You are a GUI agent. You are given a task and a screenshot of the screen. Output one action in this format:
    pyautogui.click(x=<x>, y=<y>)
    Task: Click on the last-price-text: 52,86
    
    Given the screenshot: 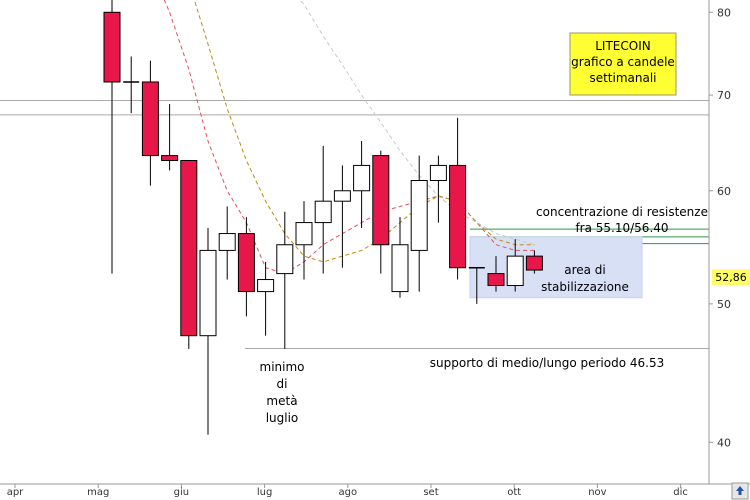 What is the action you would take?
    pyautogui.click(x=731, y=277)
    